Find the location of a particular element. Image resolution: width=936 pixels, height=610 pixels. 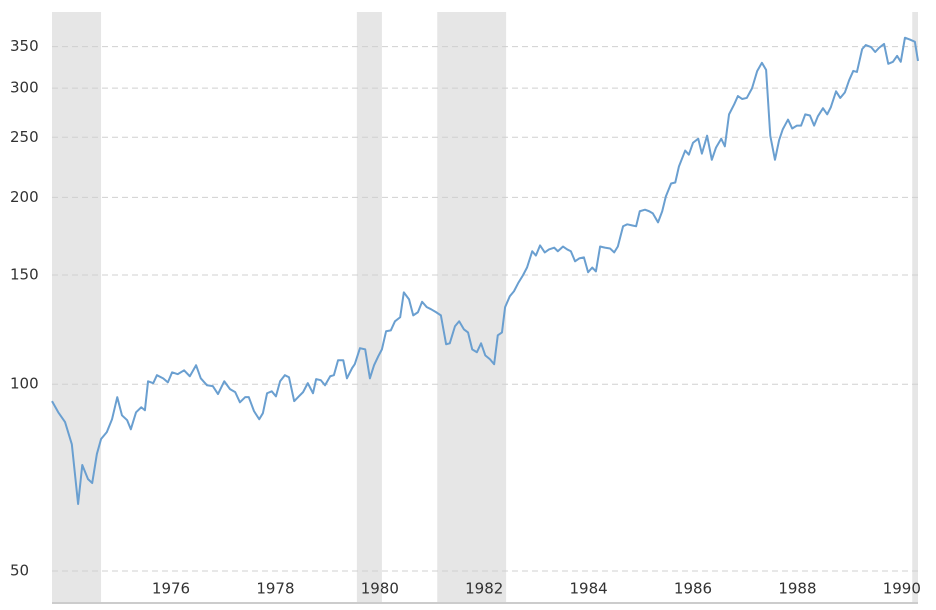

x-tick-label: 1990 is located at coordinates (902, 589).